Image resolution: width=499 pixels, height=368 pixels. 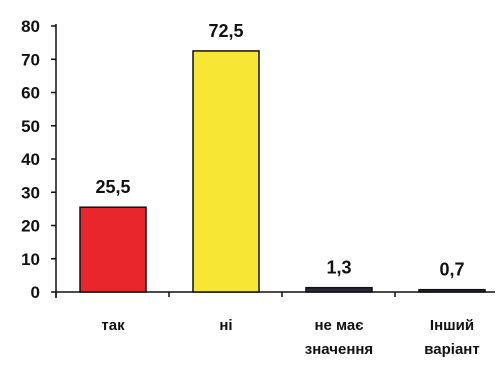 I want to click on y-tick-label: 50, so click(x=30, y=126).